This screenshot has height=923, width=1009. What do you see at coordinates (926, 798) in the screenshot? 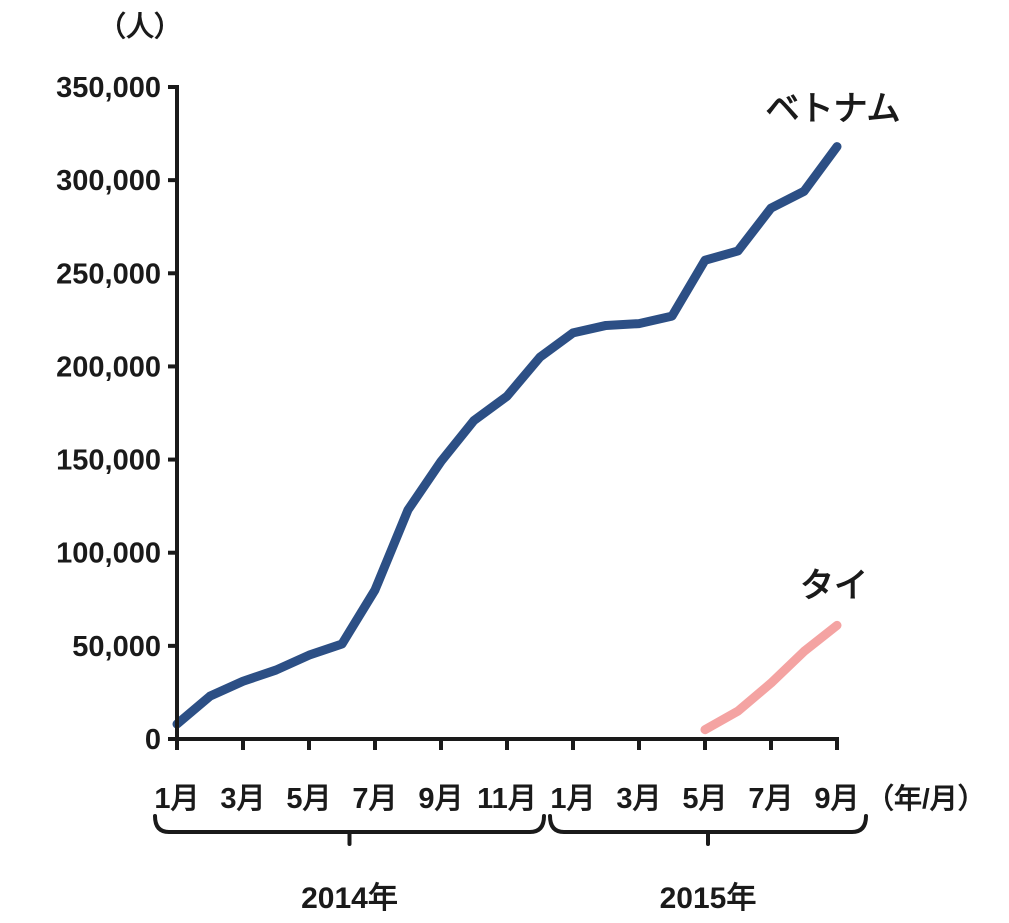
I see `x-unit-label: （年/月）` at bounding box center [926, 798].